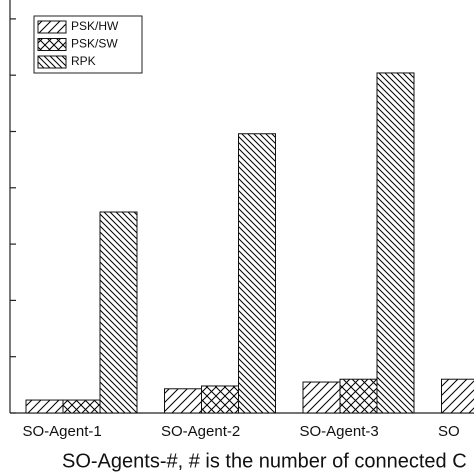 This screenshot has height=474, width=474. Describe the element at coordinates (62, 431) in the screenshot. I see `x-tick-label: SO-Agent-1` at that location.